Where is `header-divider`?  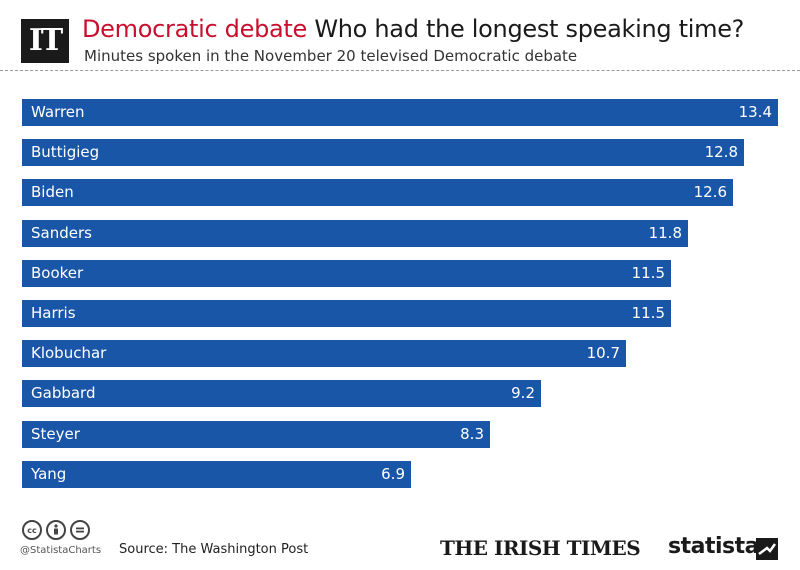 header-divider is located at coordinates (400, 70).